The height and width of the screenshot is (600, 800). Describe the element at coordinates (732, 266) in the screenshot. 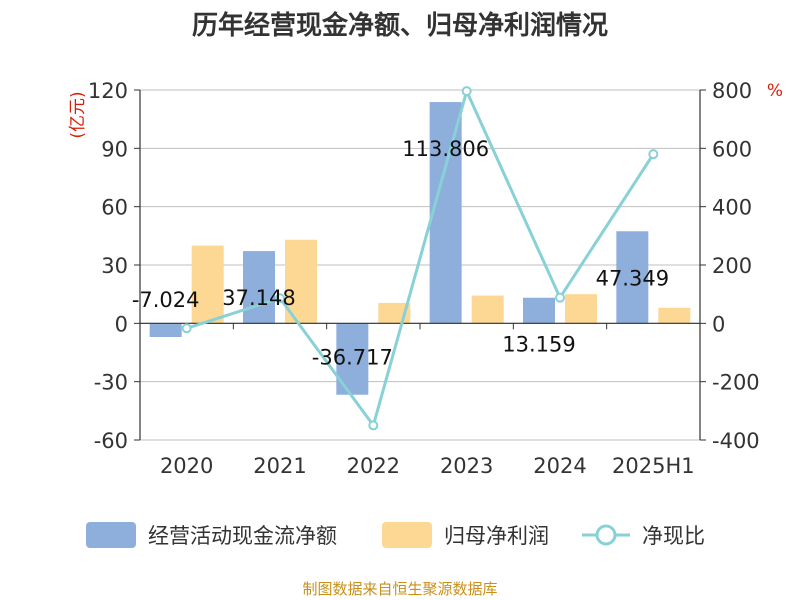

I see `right-tick-label: 200` at that location.